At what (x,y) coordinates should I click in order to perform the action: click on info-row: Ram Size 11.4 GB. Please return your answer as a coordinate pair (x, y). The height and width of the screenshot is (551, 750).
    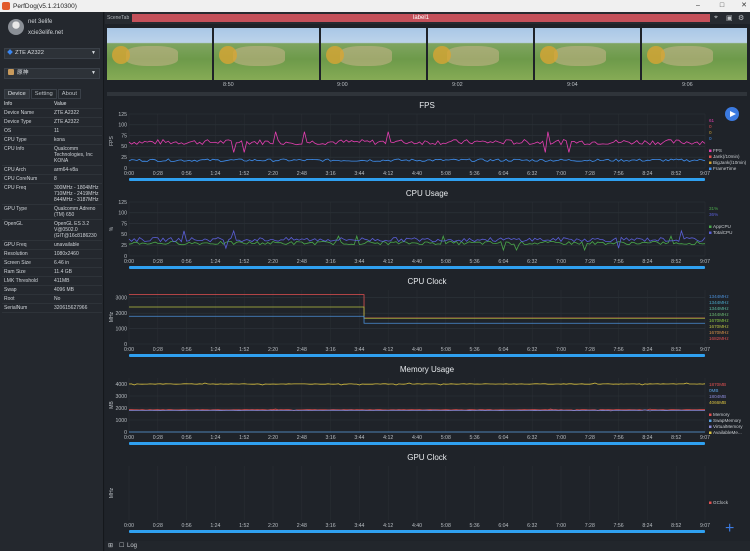
    Looking at the image, I should click on (52, 272).